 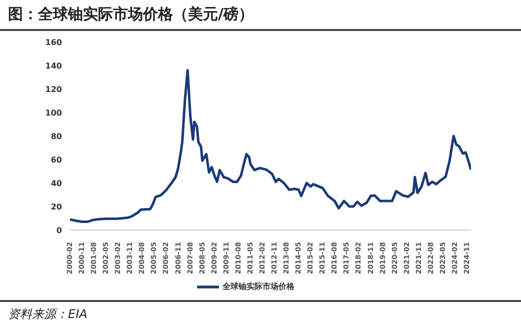 What do you see at coordinates (56, 159) in the screenshot?
I see `y-tick-label: 60` at bounding box center [56, 159].